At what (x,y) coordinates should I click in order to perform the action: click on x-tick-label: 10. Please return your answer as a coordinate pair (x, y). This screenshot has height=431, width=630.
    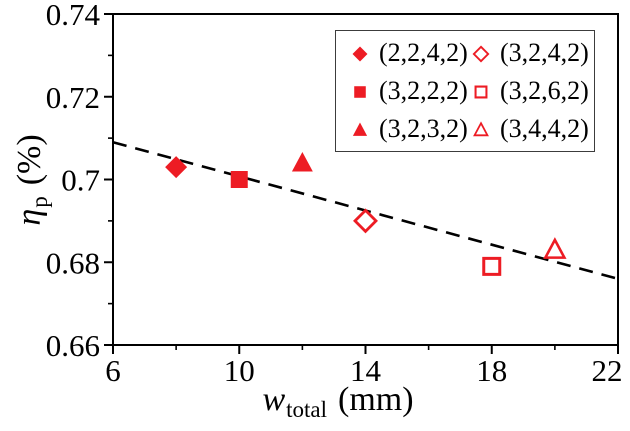
    Looking at the image, I should click on (239, 370).